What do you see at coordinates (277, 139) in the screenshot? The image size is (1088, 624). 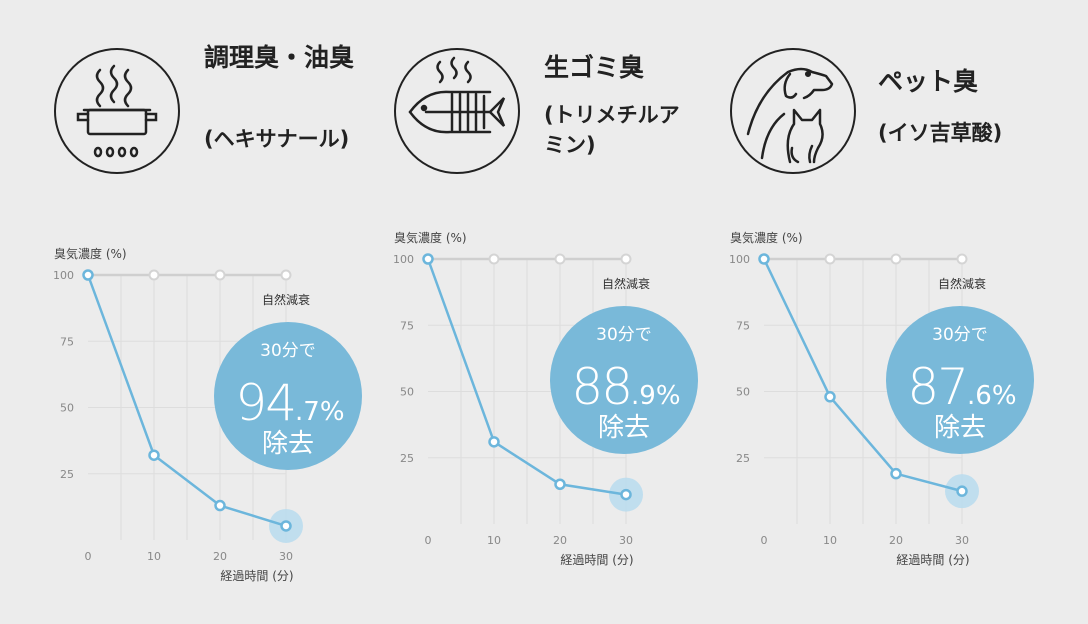 I see `panel-subtitle: (ヘキサナール)` at bounding box center [277, 139].